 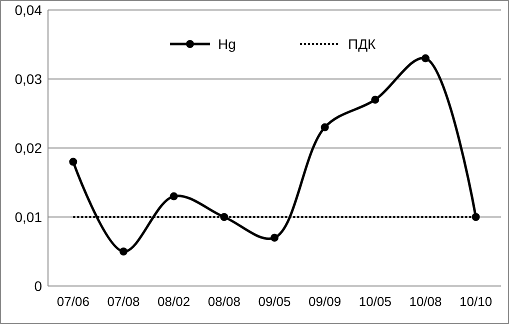 I want to click on x-tick-label: 09/09, so click(x=325, y=301).